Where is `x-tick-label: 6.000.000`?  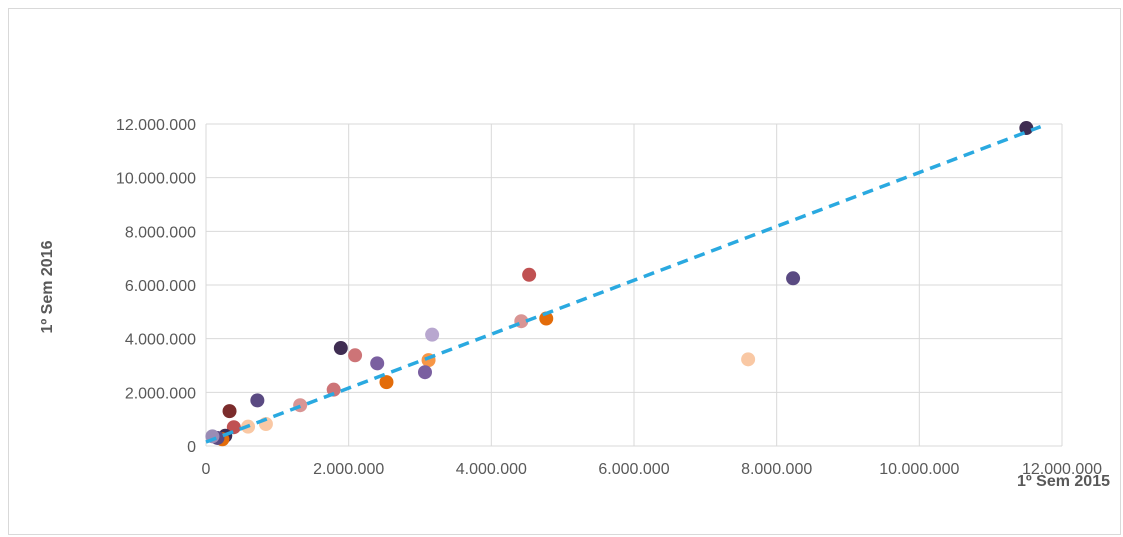
x-tick-label: 6.000.000 is located at coordinates (633, 469).